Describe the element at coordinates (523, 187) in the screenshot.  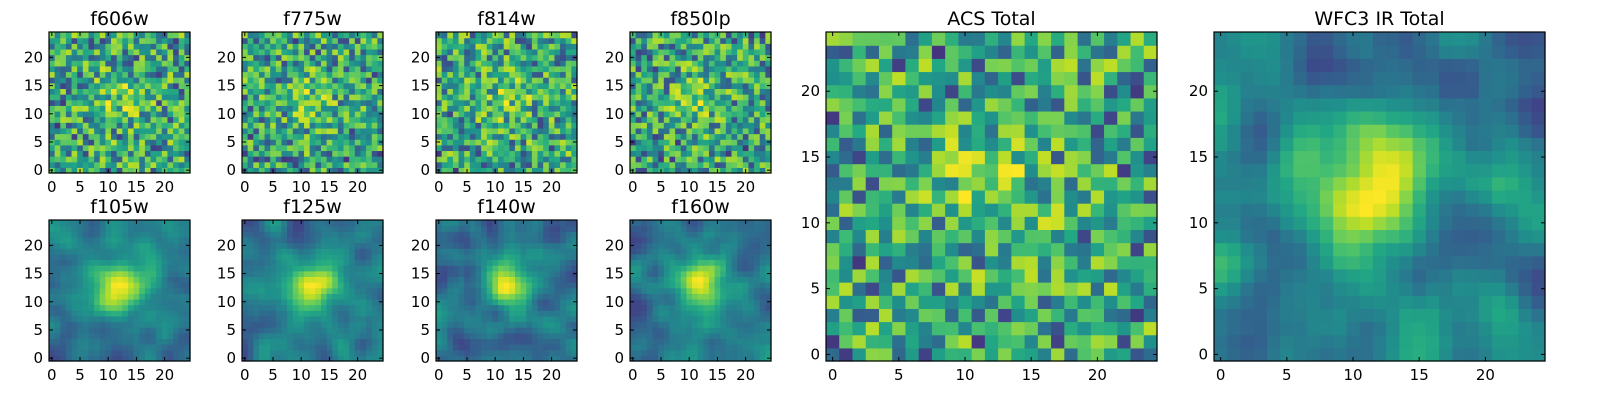
I see `x-tick-label: 15` at that location.